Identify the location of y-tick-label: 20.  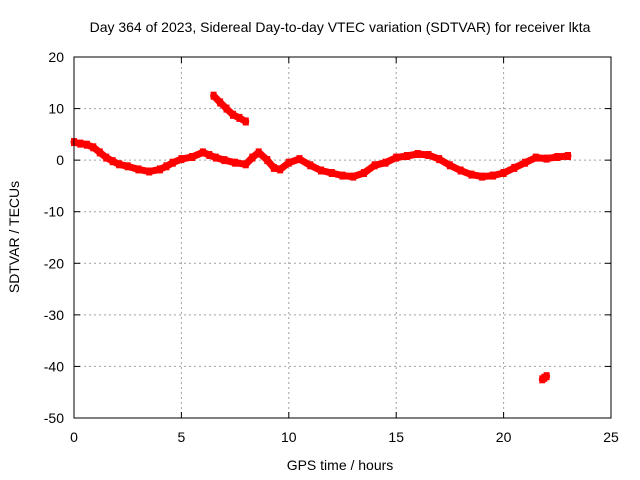
(56, 57).